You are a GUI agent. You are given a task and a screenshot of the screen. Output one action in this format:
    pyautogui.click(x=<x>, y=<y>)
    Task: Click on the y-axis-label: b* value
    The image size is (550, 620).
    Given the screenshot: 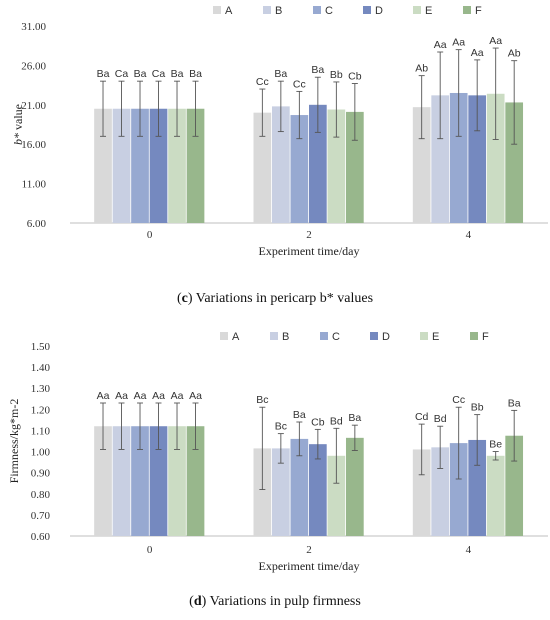 What is the action you would take?
    pyautogui.click(x=18, y=124)
    